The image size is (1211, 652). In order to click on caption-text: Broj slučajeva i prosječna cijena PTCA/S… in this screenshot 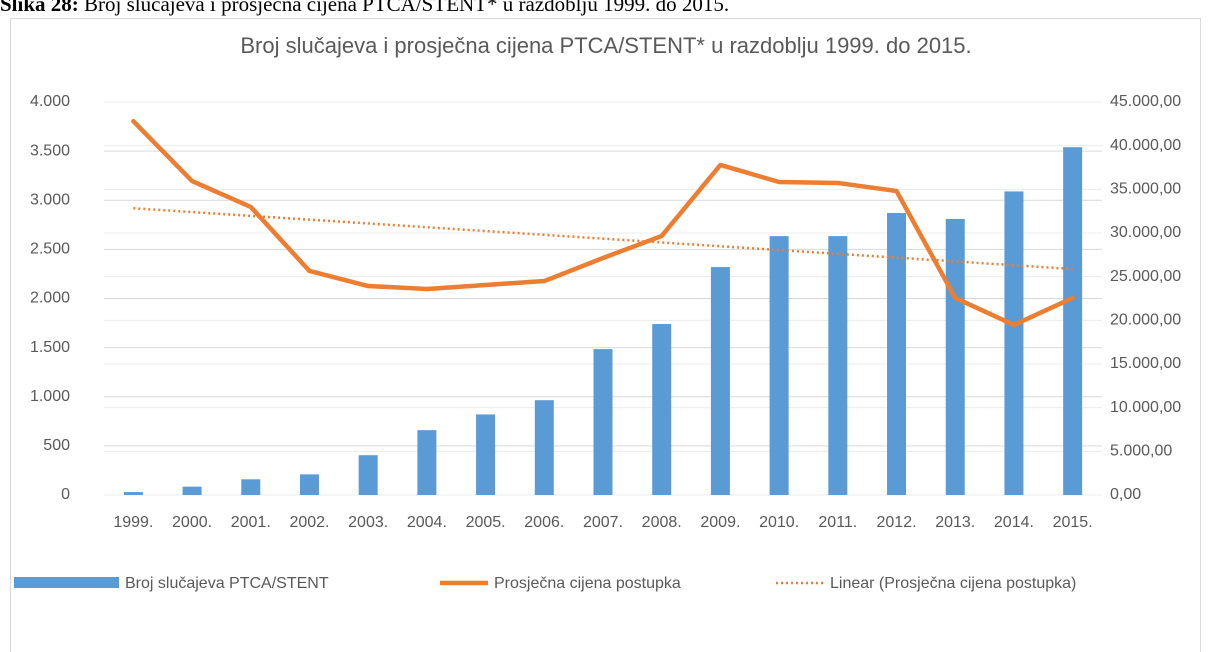, I will do `click(406, 8)`.